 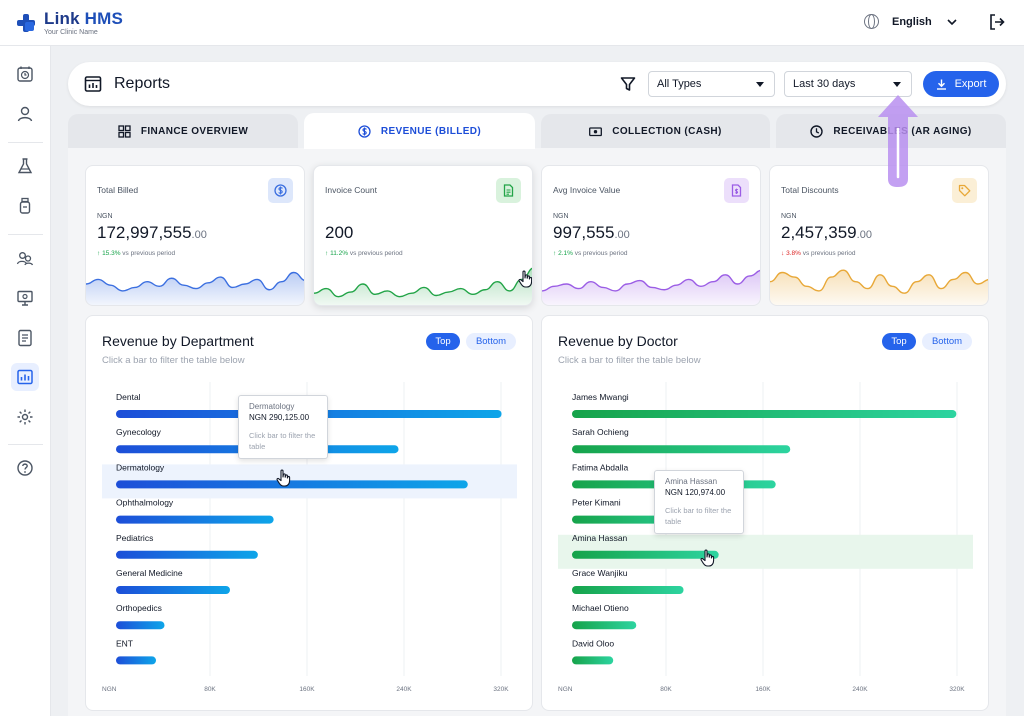 I want to click on caret-down-icon, so click(x=897, y=84).